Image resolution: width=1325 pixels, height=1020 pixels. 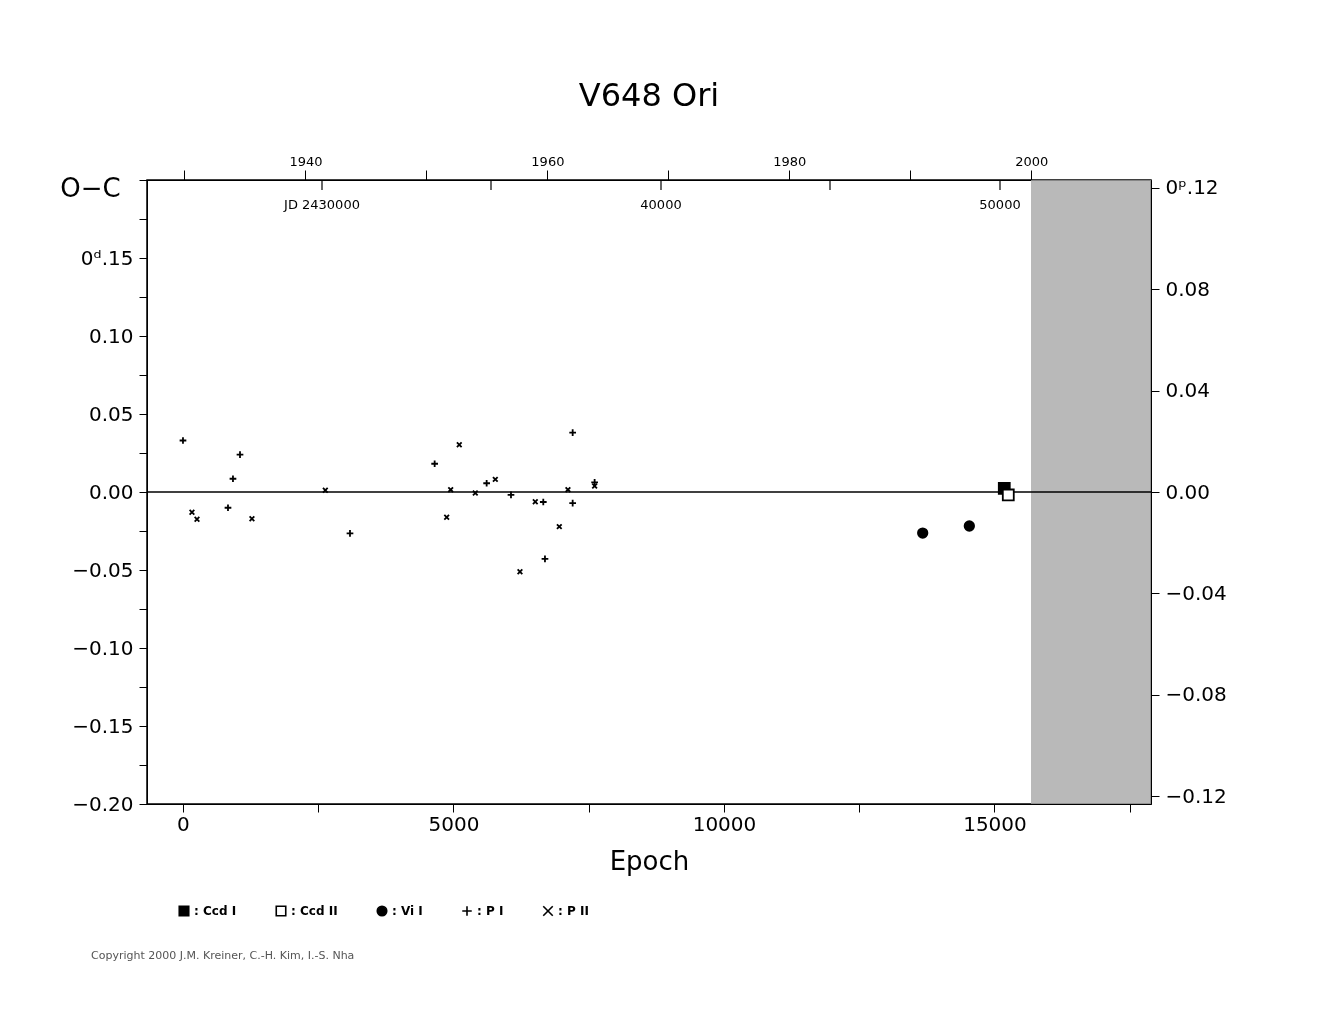 What do you see at coordinates (661, 204) in the screenshot?
I see `annotation: 40000` at bounding box center [661, 204].